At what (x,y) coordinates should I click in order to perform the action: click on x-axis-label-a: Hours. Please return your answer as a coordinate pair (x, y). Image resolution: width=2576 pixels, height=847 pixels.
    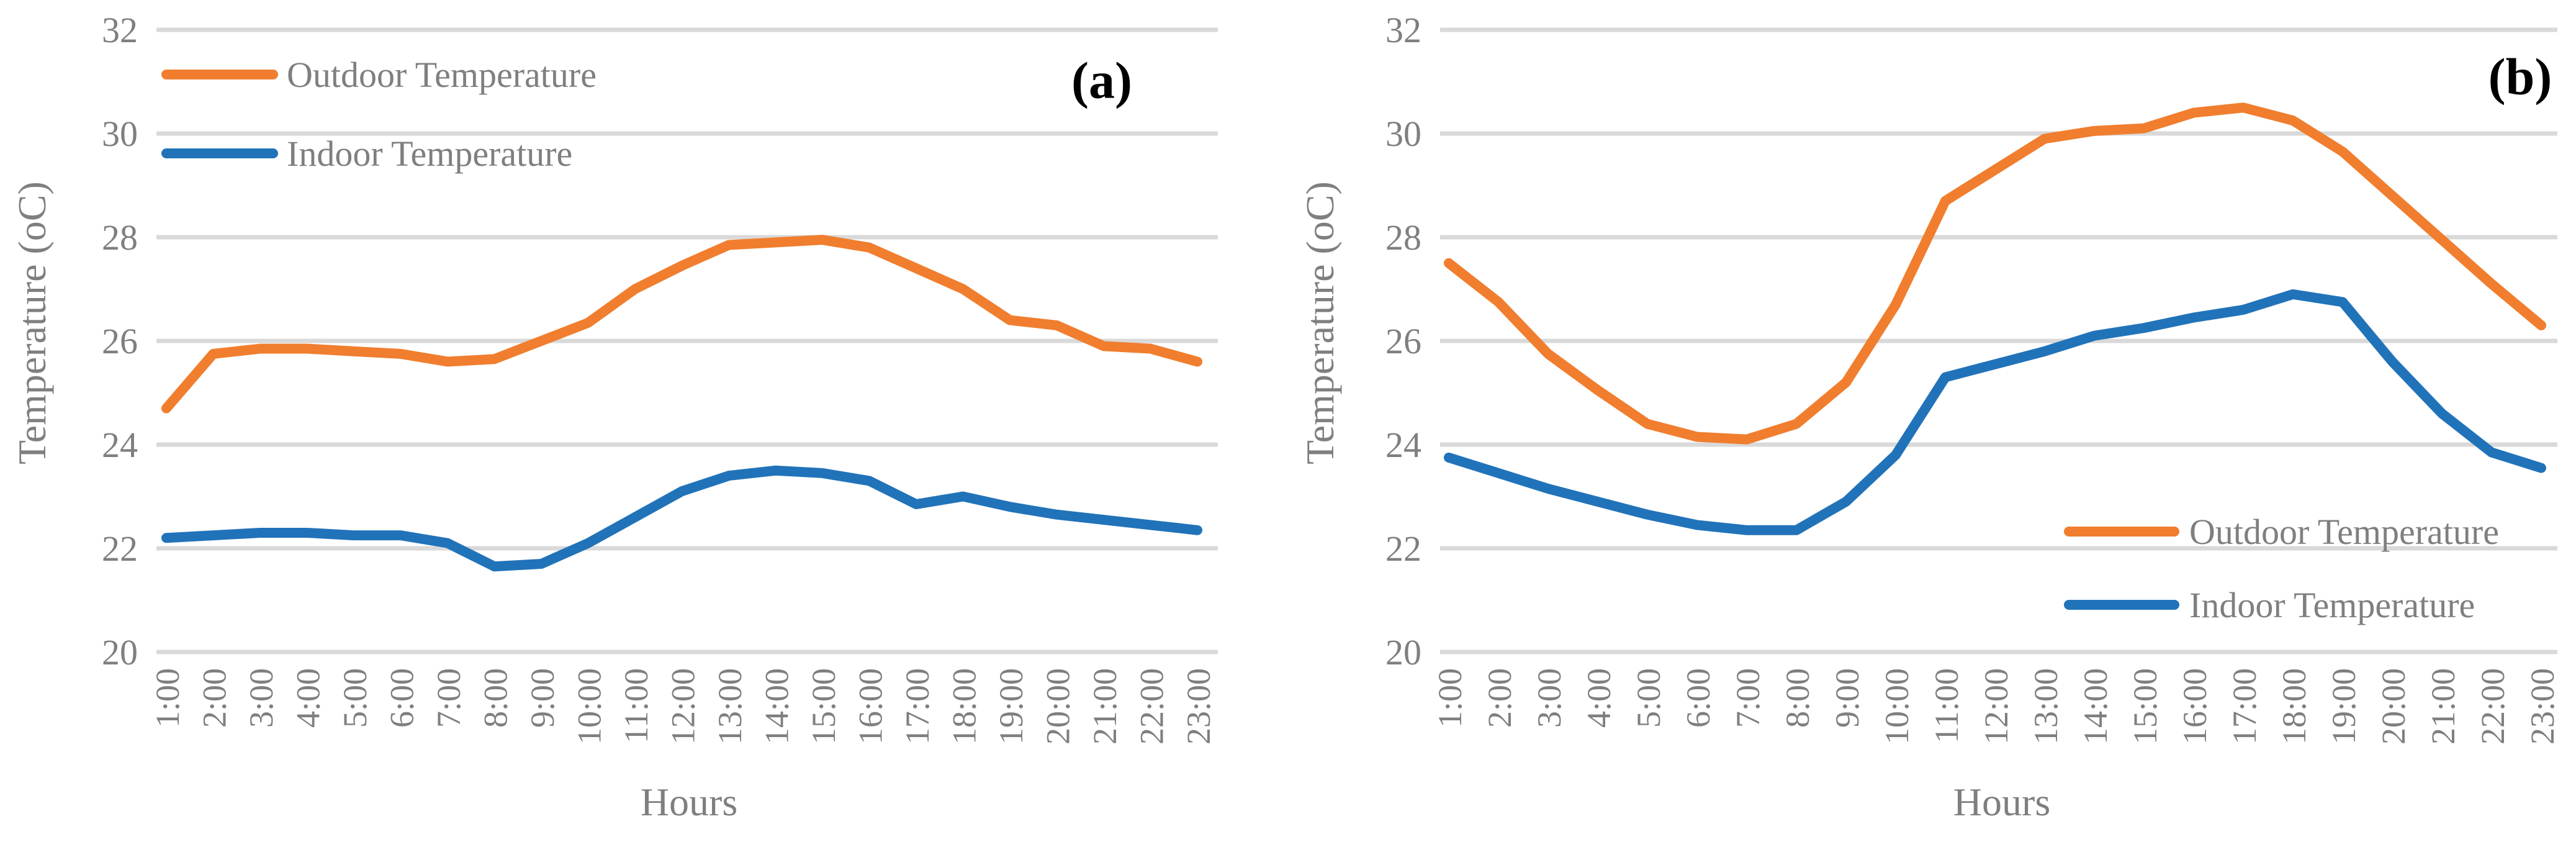
    Looking at the image, I should click on (689, 802).